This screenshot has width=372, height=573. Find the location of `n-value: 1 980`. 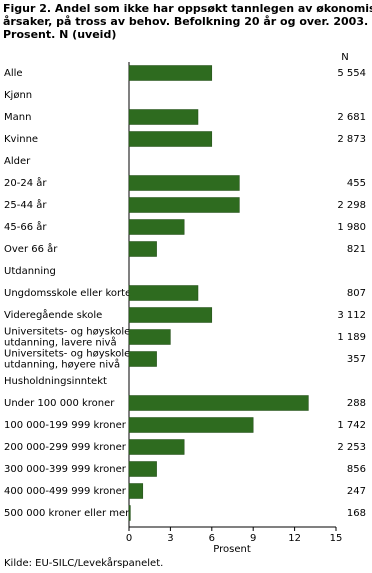

n-value: 1 980 is located at coordinates (351, 227).